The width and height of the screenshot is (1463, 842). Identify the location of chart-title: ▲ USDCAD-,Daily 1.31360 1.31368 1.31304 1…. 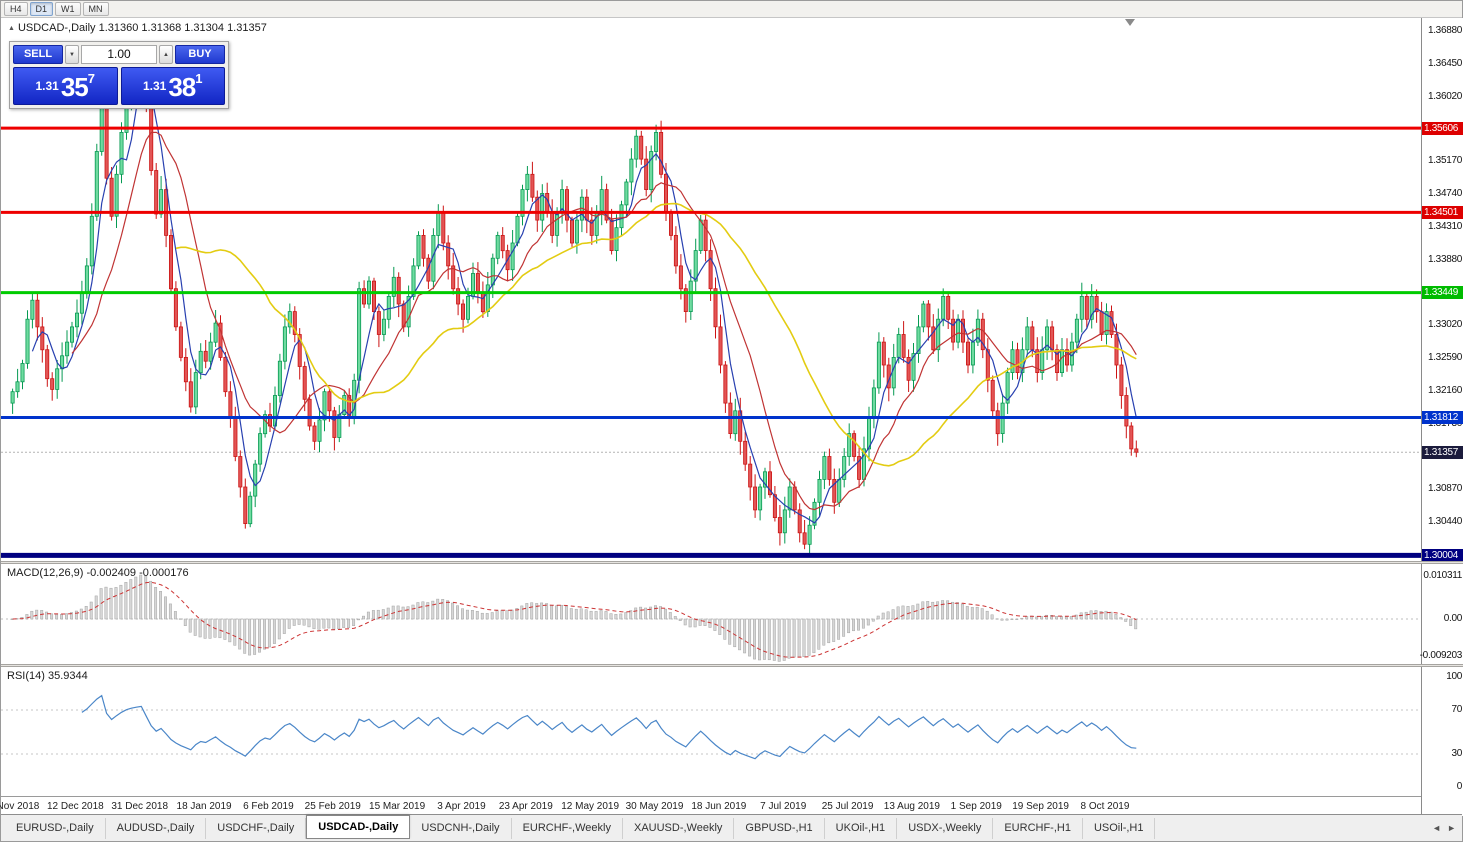
(137, 28).